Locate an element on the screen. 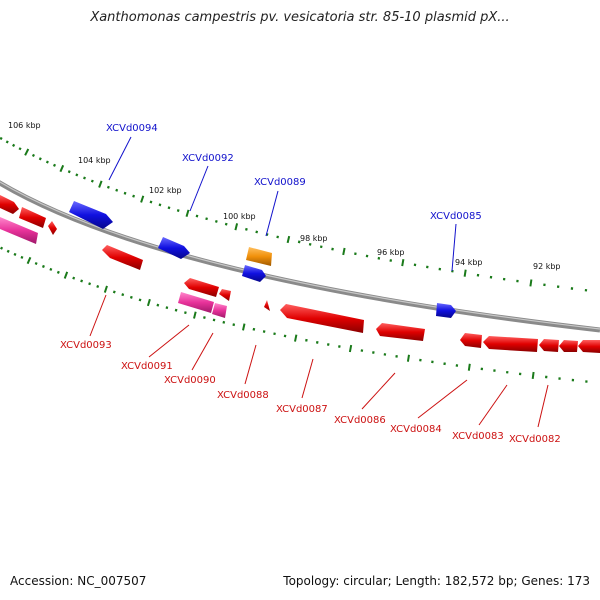  gene-left-pink is located at coordinates (19, 230).